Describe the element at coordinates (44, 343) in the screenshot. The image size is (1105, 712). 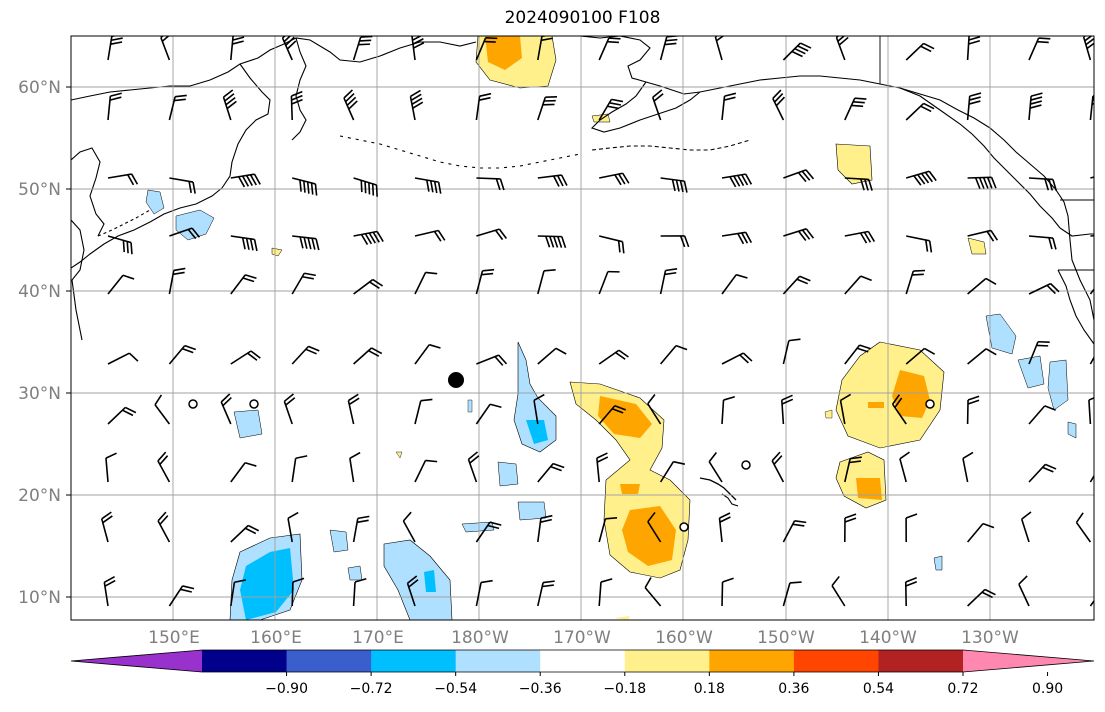
I see `latitude-labels: 60°N 50°N 40°N 30°N 20°N 10°N` at that location.